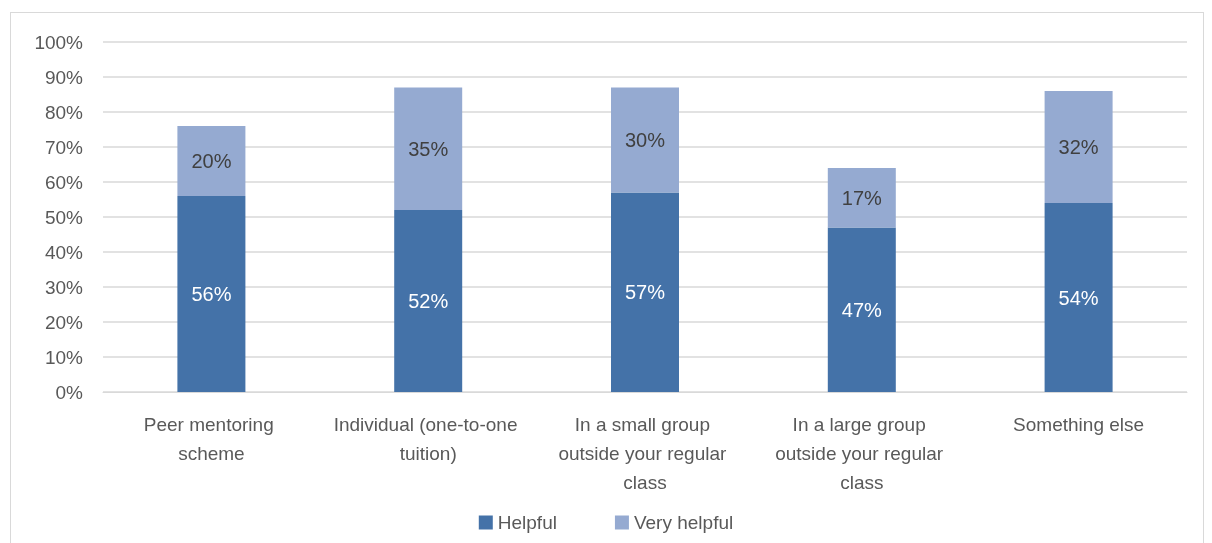 This screenshot has height=543, width=1212. I want to click on x-tick-label: In a small group outside your regular class, so click(645, 453).